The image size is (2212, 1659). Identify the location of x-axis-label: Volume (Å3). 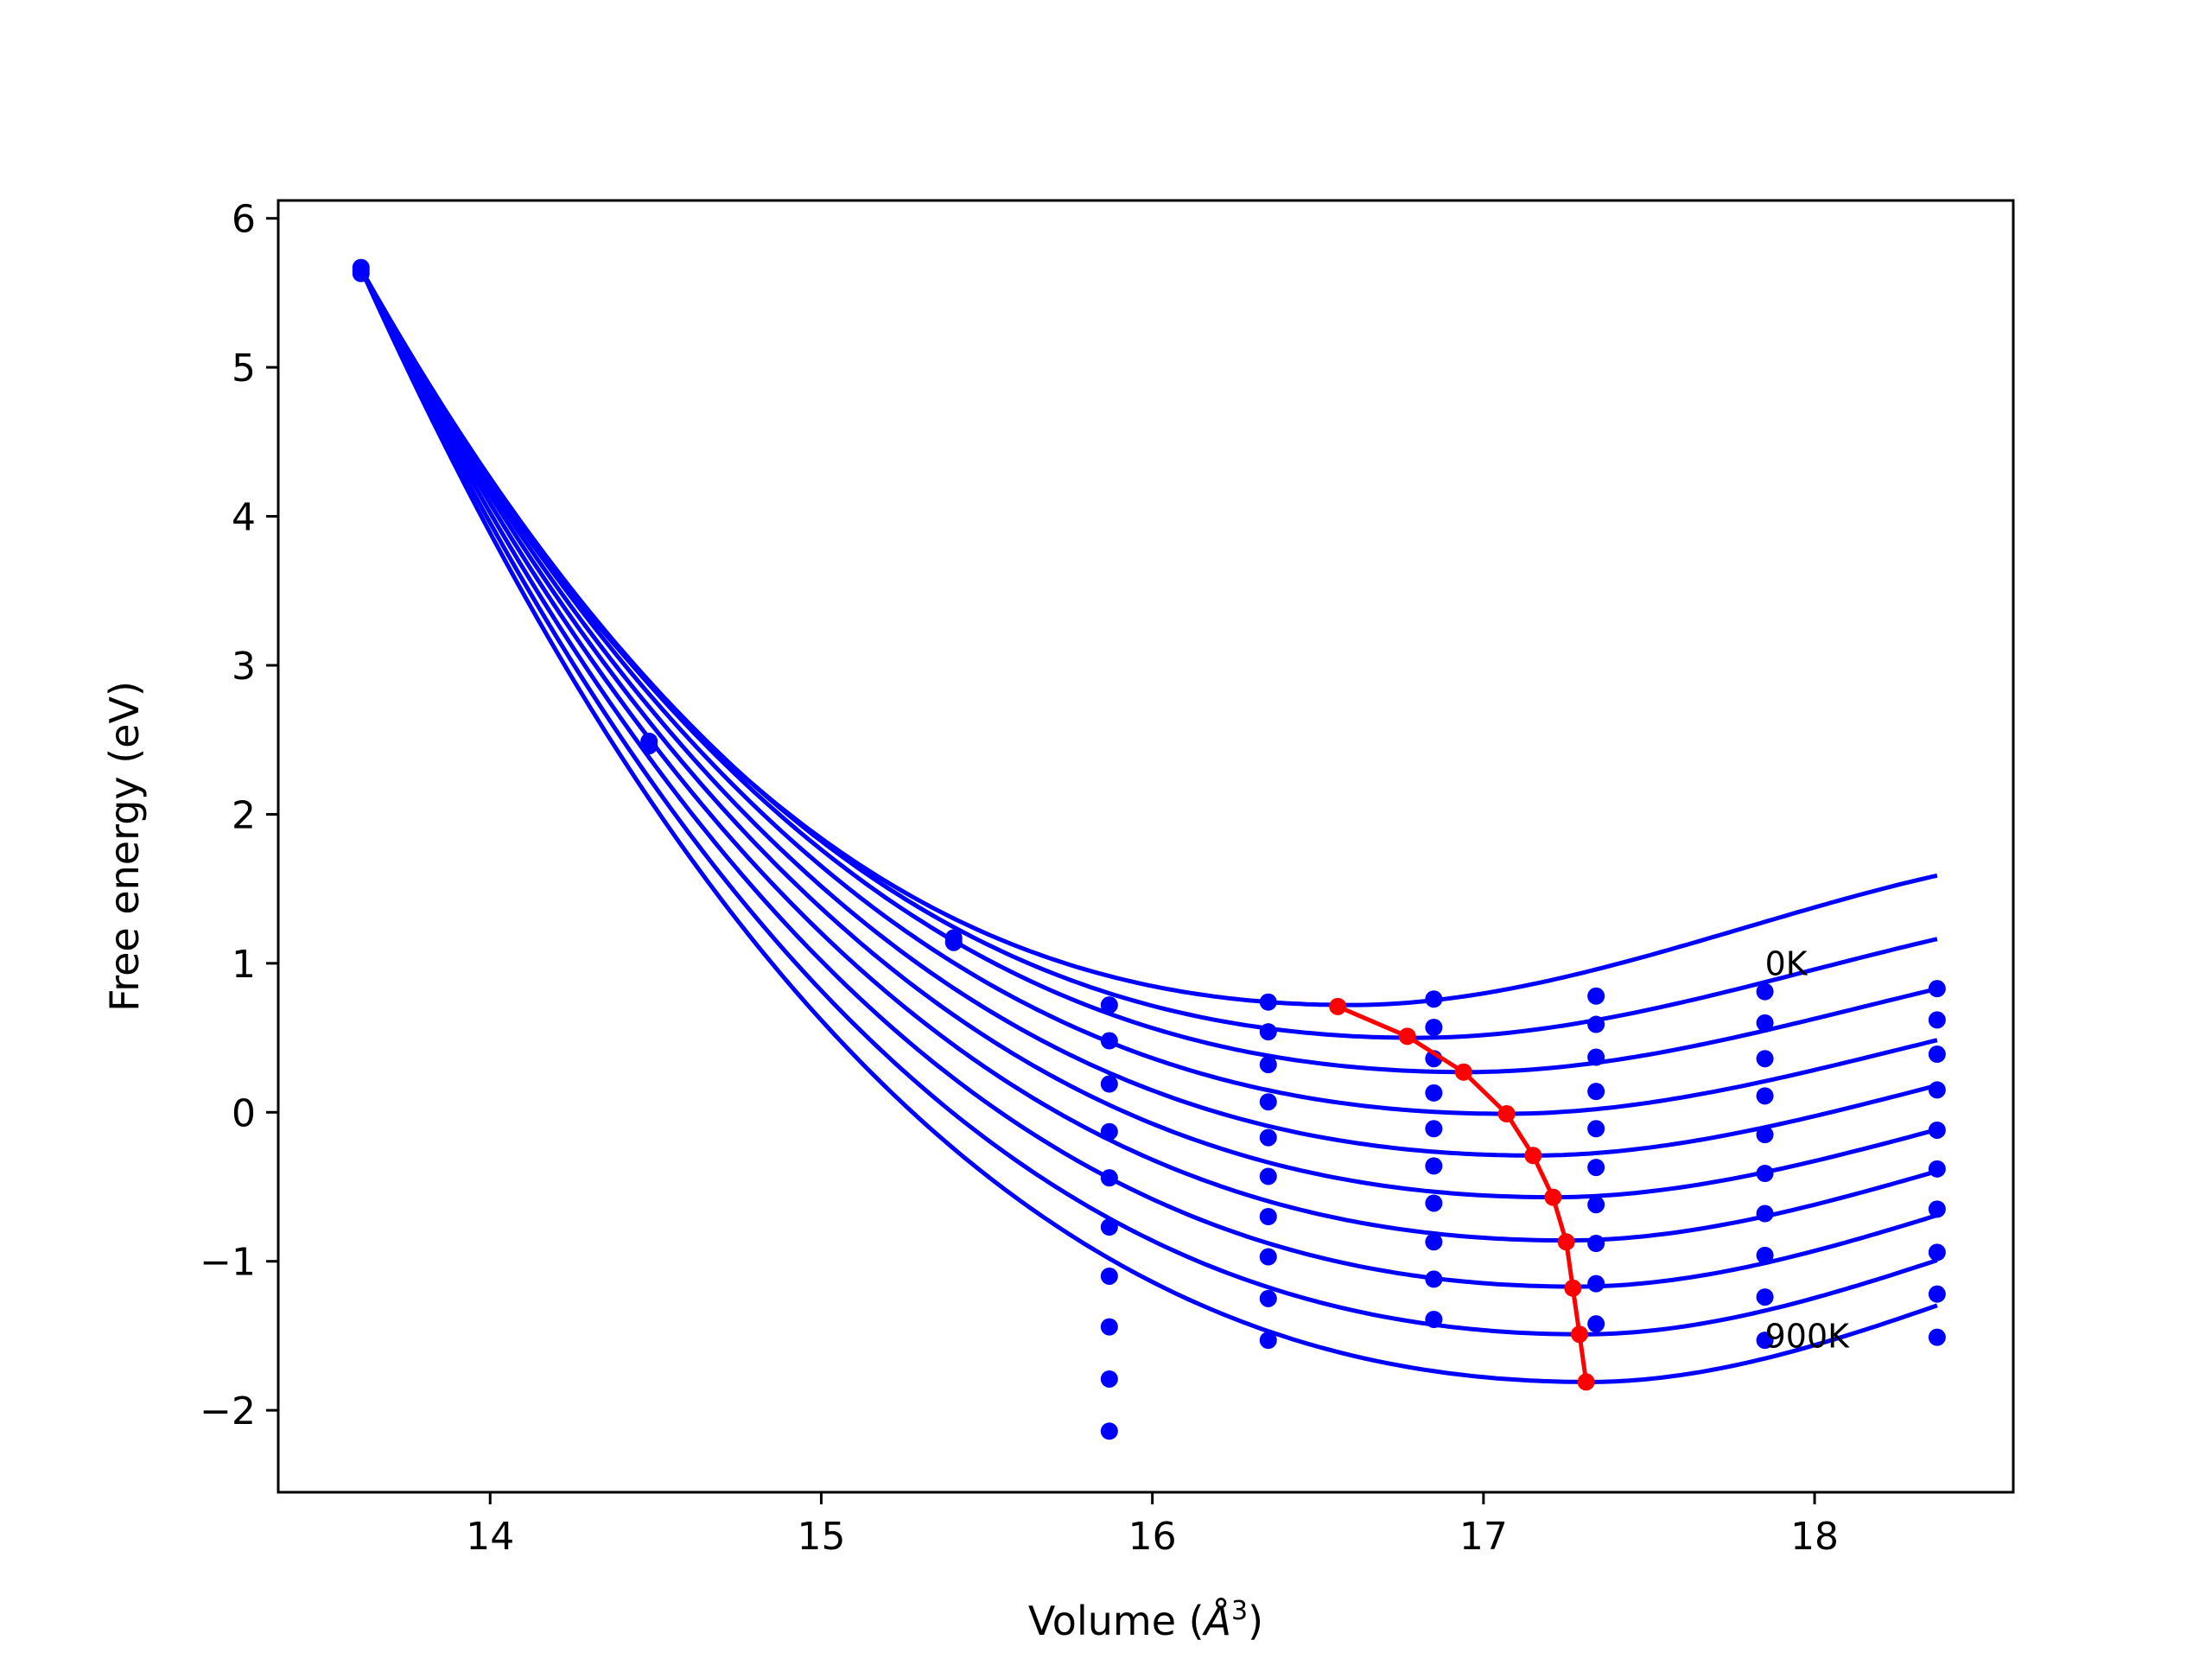
(1145, 1620).